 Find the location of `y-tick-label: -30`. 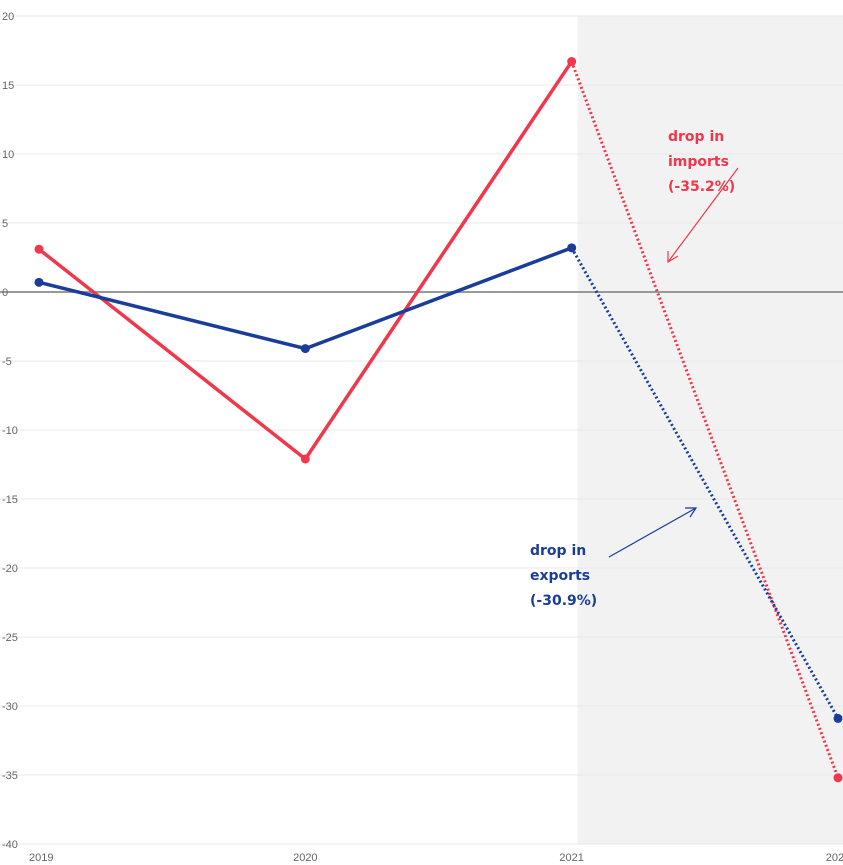

y-tick-label: -30 is located at coordinates (10, 707).